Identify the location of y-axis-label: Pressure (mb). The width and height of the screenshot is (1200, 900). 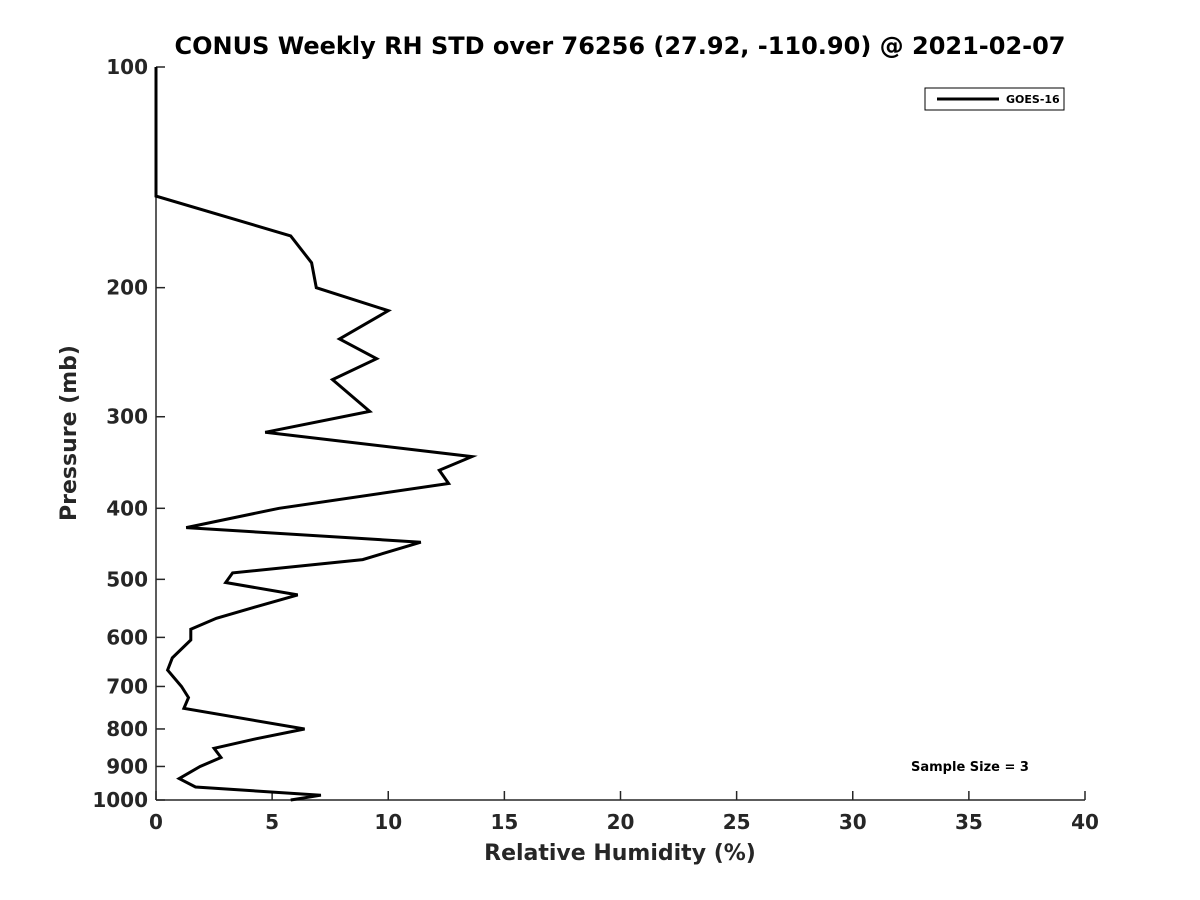
(69, 433).